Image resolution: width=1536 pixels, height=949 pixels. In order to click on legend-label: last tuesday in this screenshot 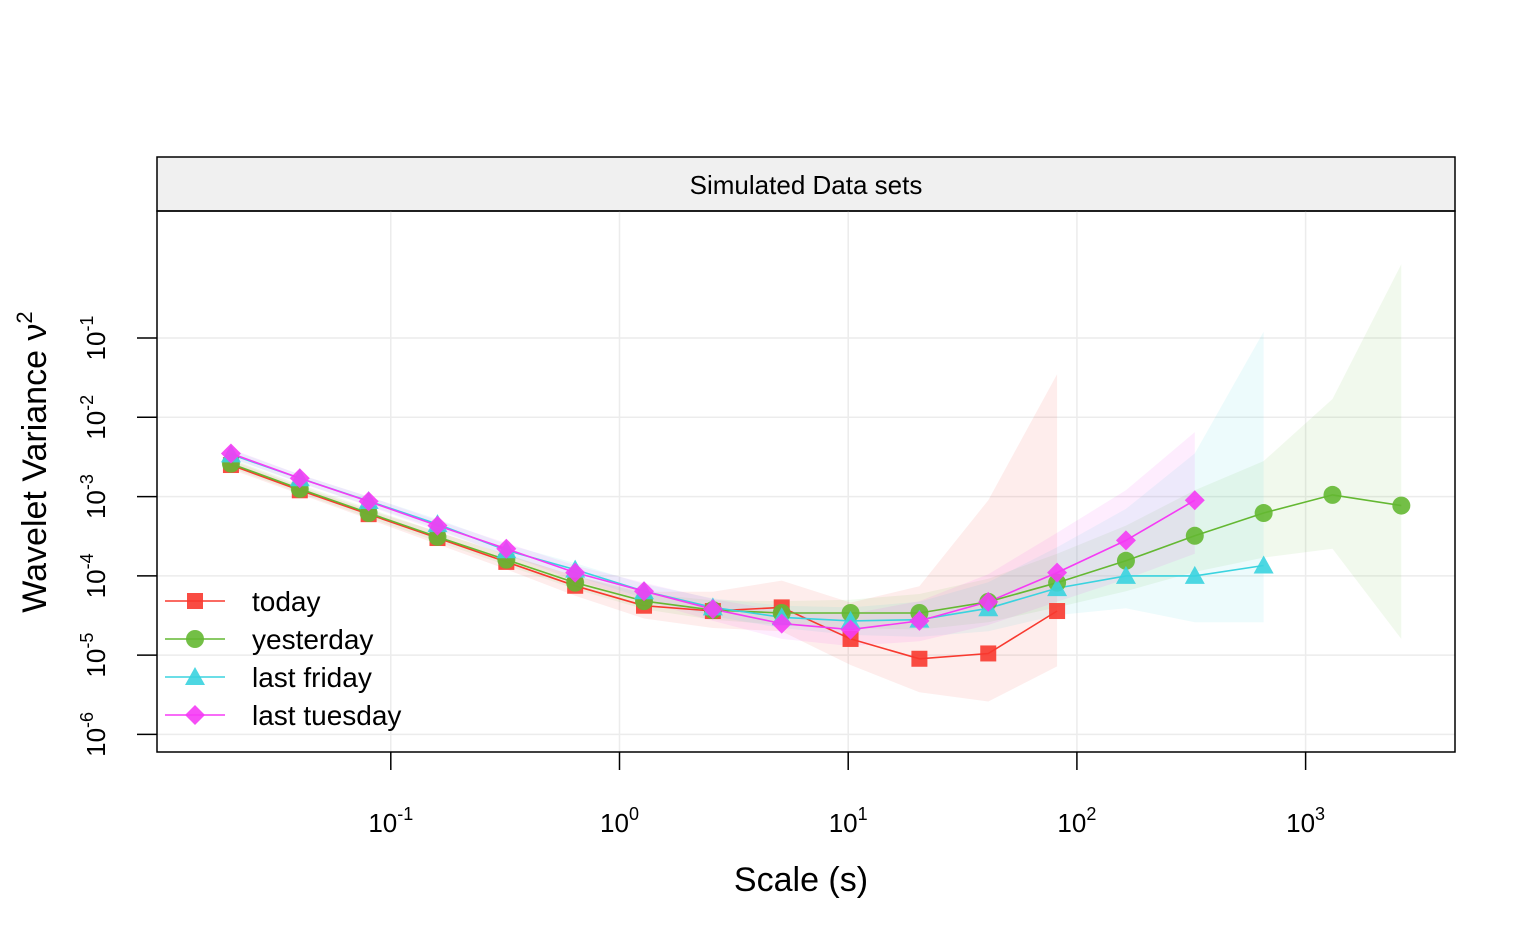, I will do `click(326, 715)`.